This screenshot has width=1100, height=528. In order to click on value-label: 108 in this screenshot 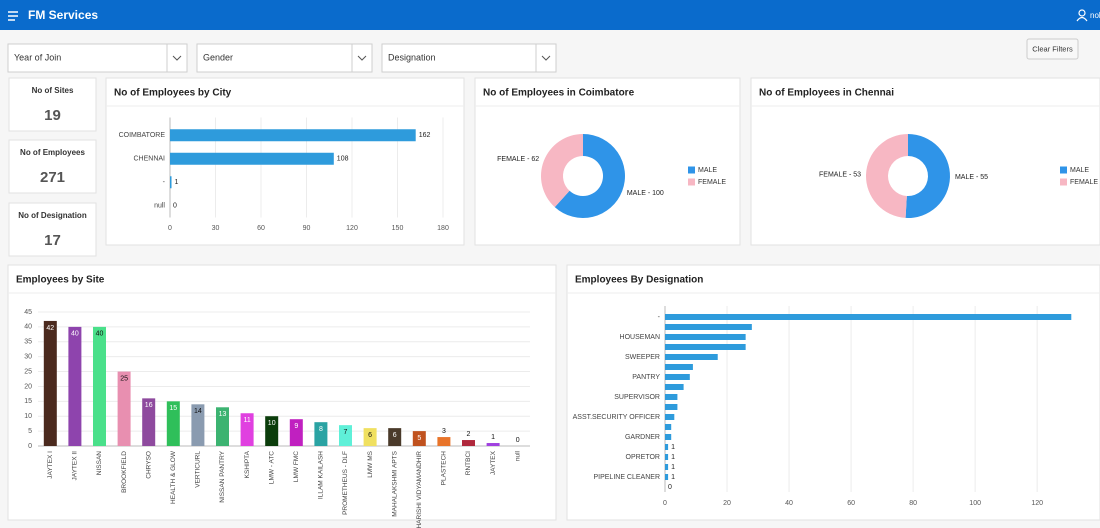, I will do `click(343, 159)`.